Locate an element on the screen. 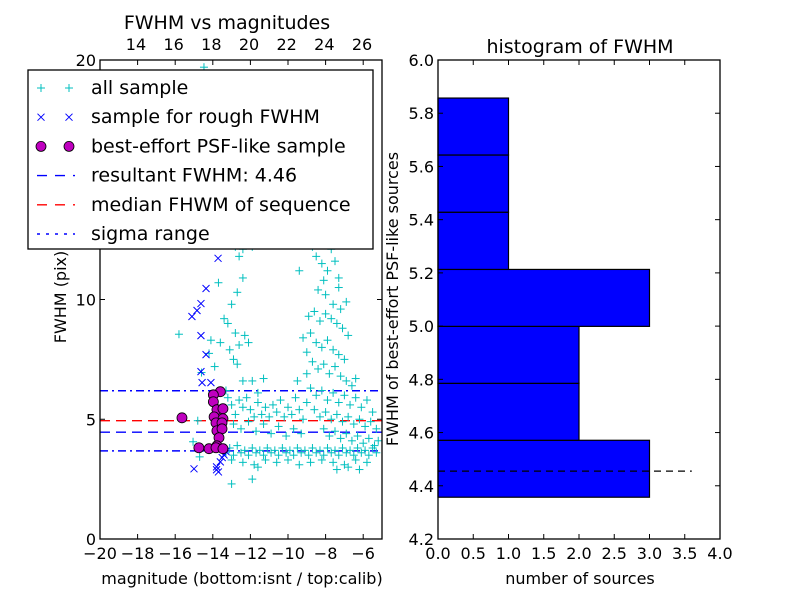  legend-label: median FHWM of sequence is located at coordinates (221, 205).